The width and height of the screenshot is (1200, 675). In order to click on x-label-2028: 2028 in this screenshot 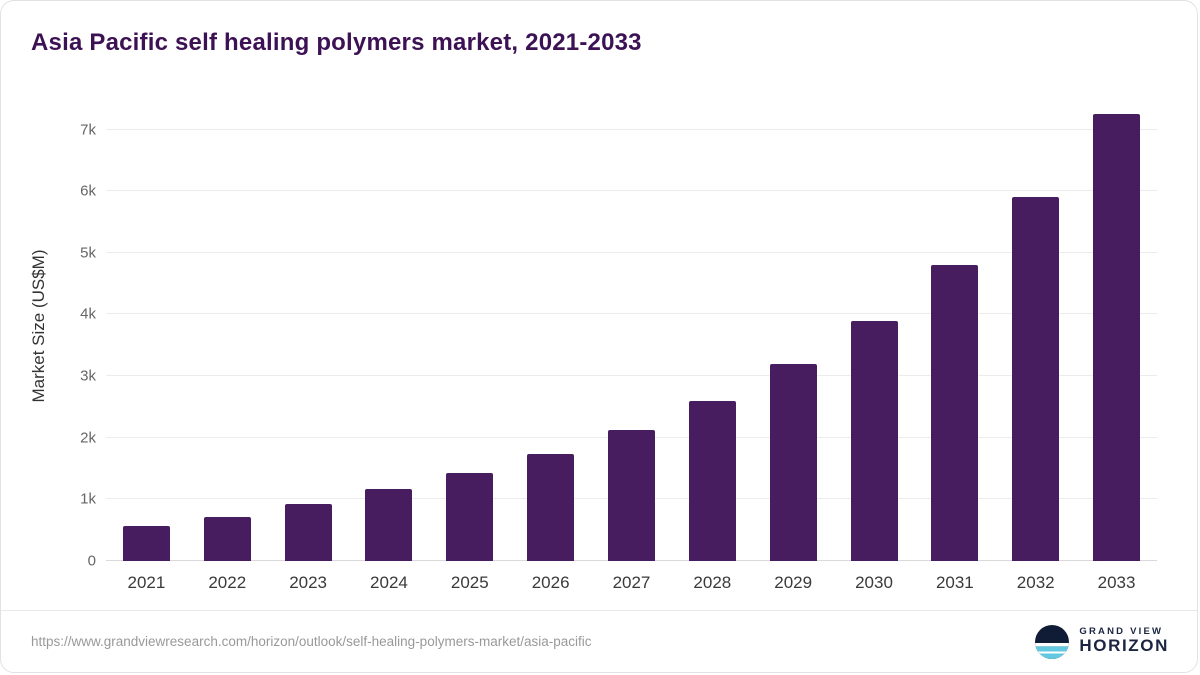, I will do `click(712, 582)`.